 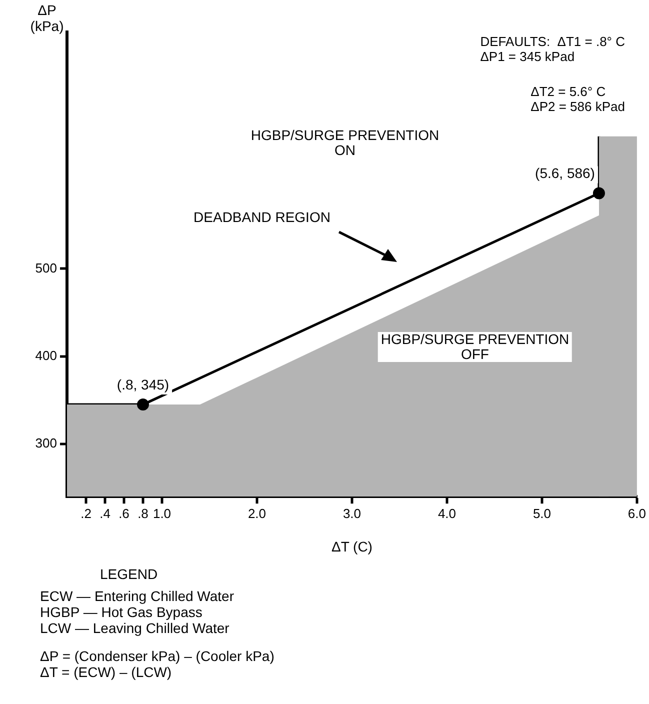 I want to click on x-tick-label: .2, so click(x=86, y=513).